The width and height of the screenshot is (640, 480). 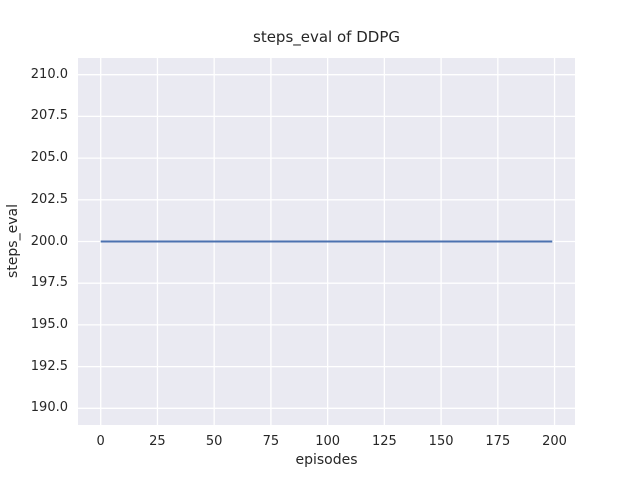 I want to click on y-tick-label: 200.0, so click(x=49, y=241).